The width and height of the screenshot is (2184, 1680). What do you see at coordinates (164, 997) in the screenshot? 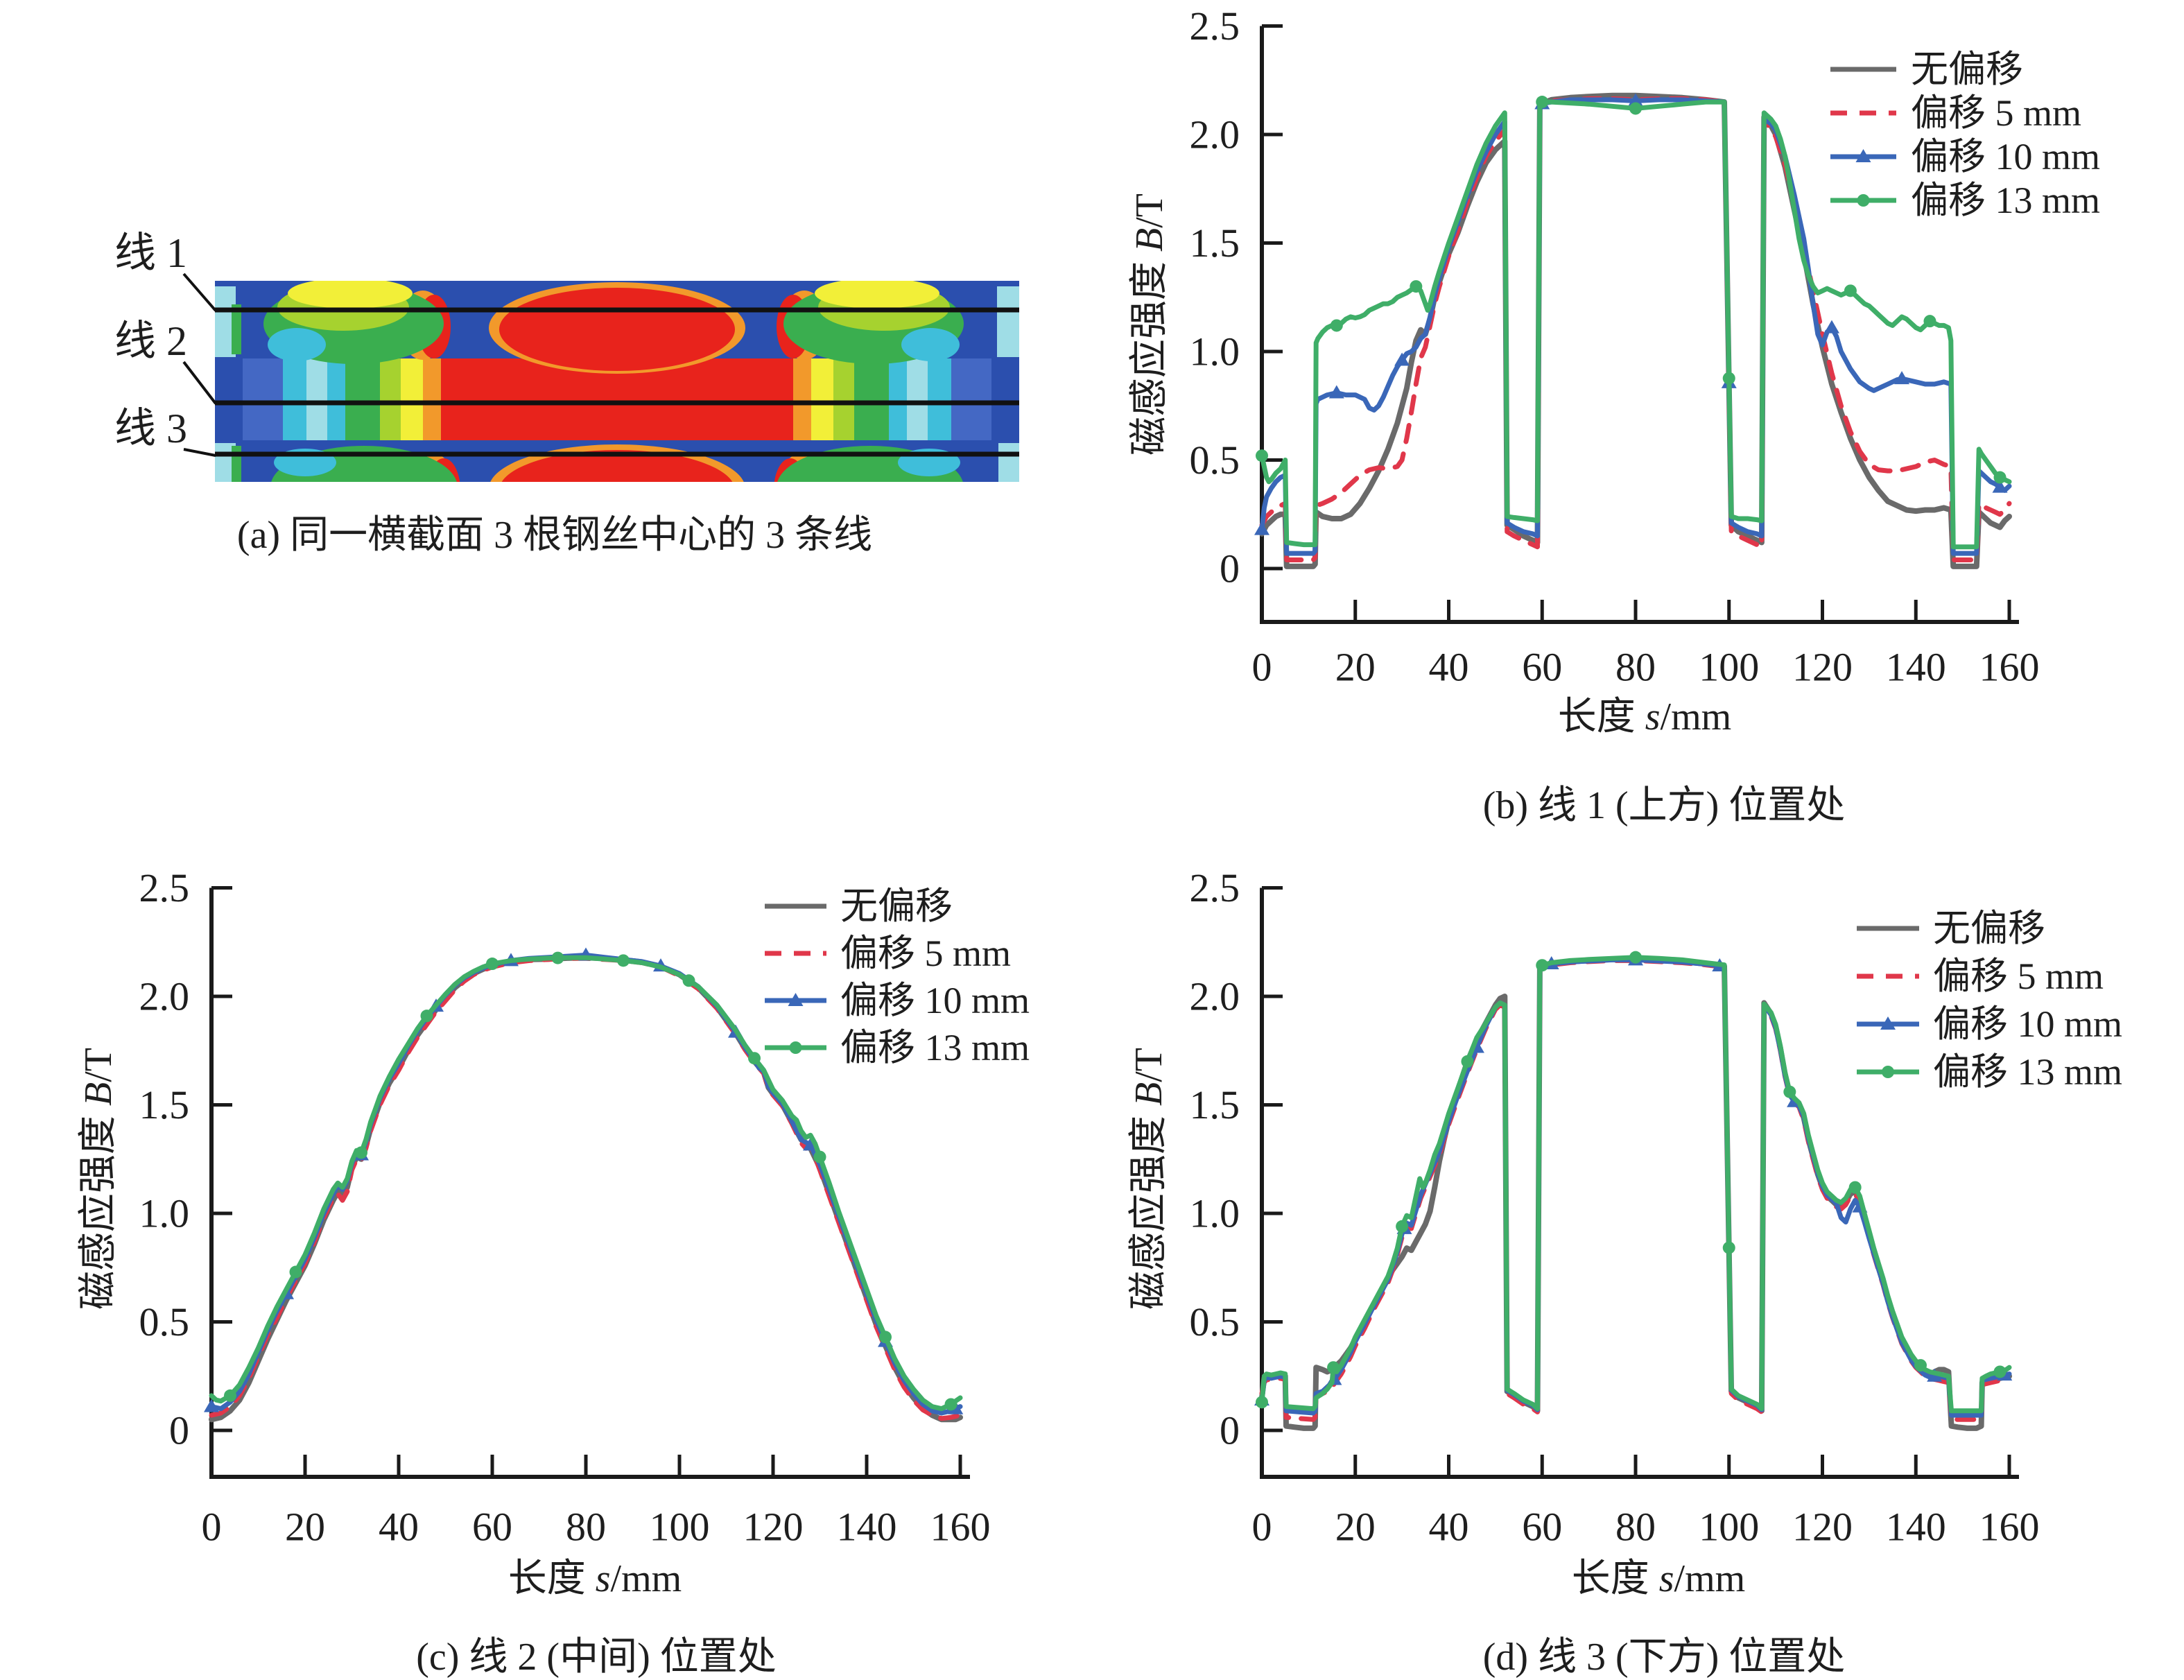
I see `y-tick-label: 2.0` at bounding box center [164, 997].